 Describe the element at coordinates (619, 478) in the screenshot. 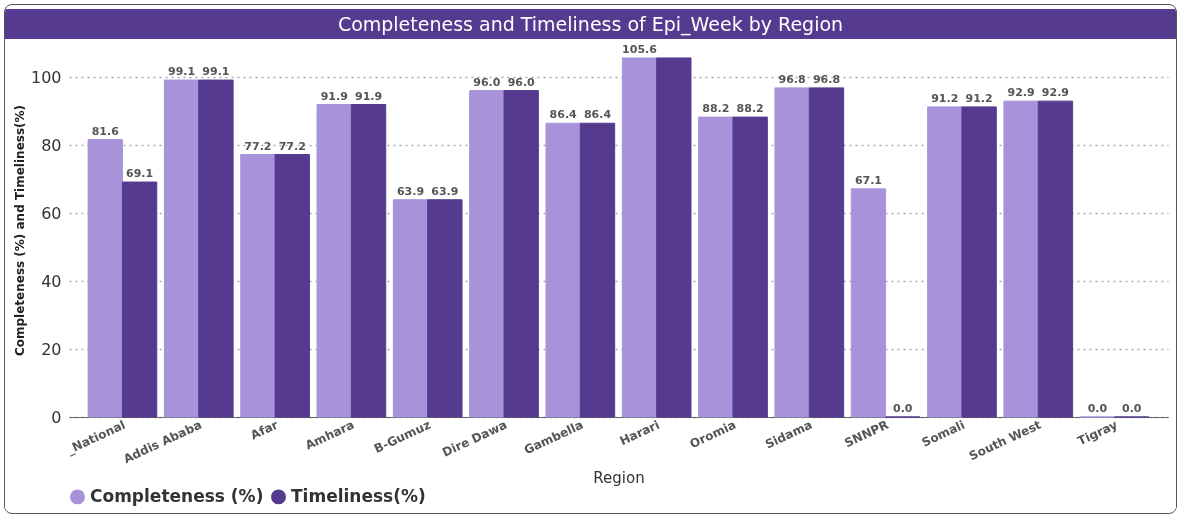

I see `x-axis-title: Region` at that location.